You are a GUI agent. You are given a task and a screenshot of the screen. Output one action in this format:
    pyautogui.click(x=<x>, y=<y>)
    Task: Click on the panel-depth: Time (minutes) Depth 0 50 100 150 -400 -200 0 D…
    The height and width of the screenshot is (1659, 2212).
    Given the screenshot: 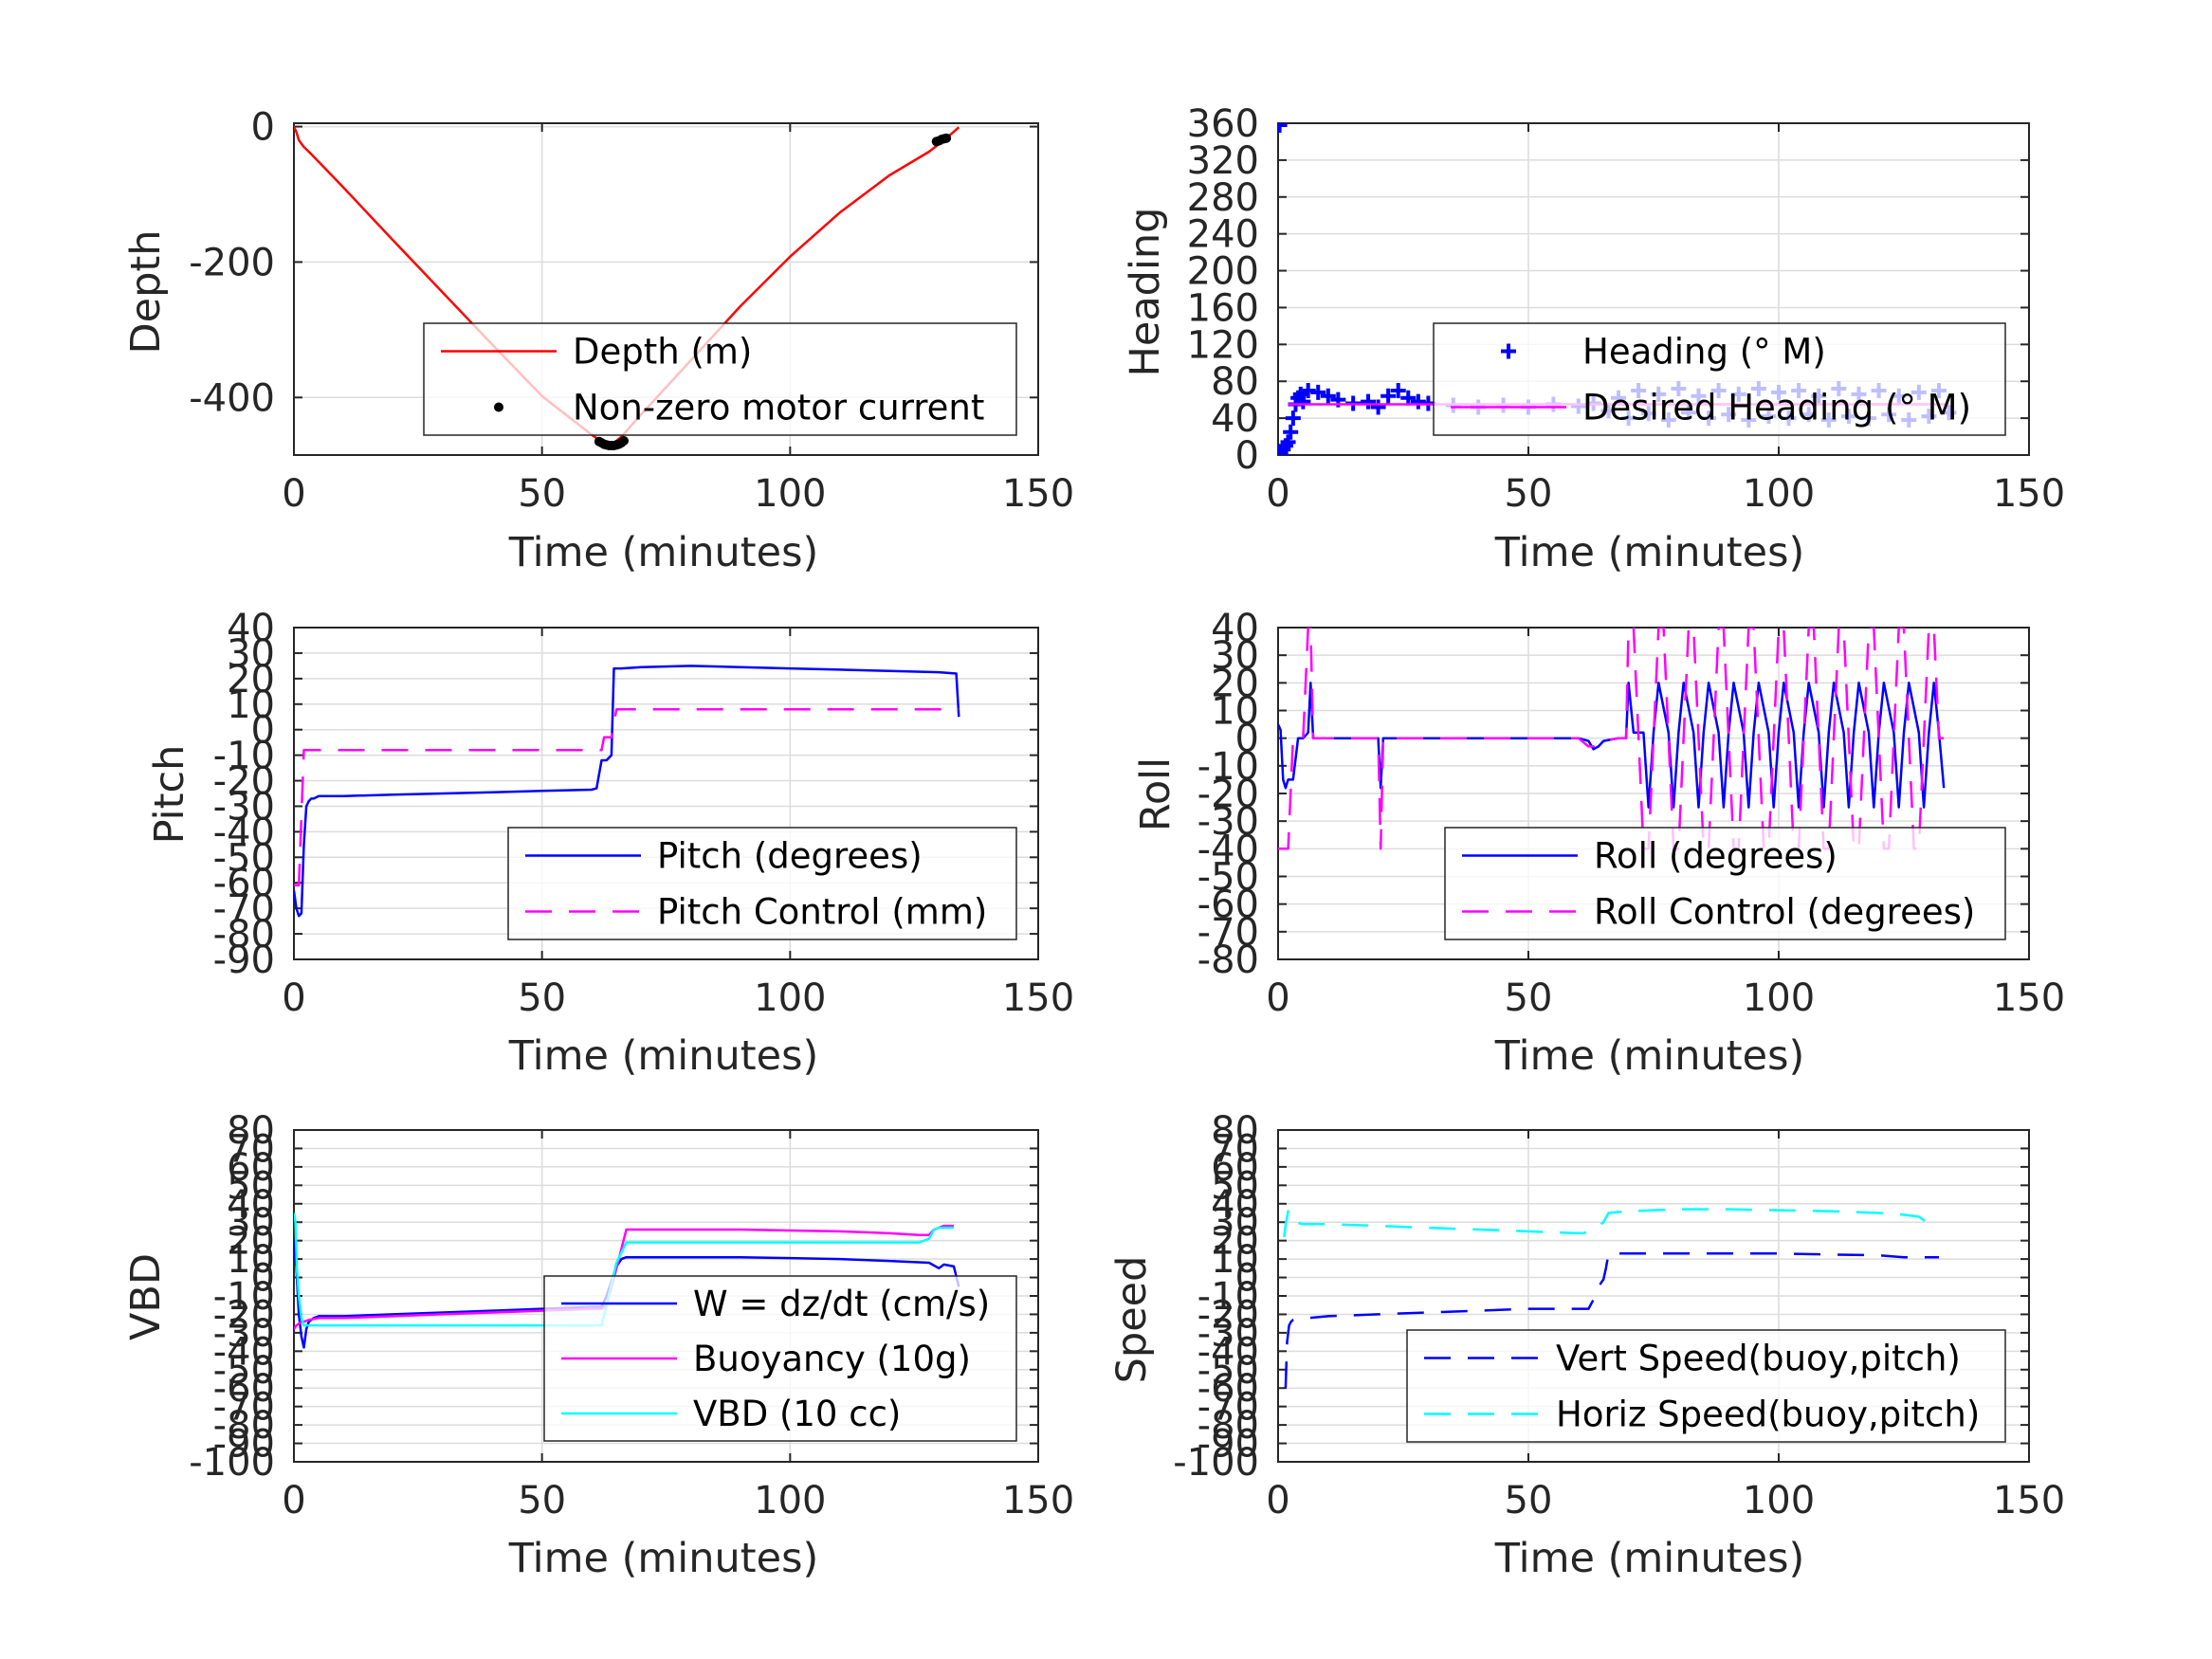 What is the action you would take?
    pyautogui.click(x=598, y=341)
    